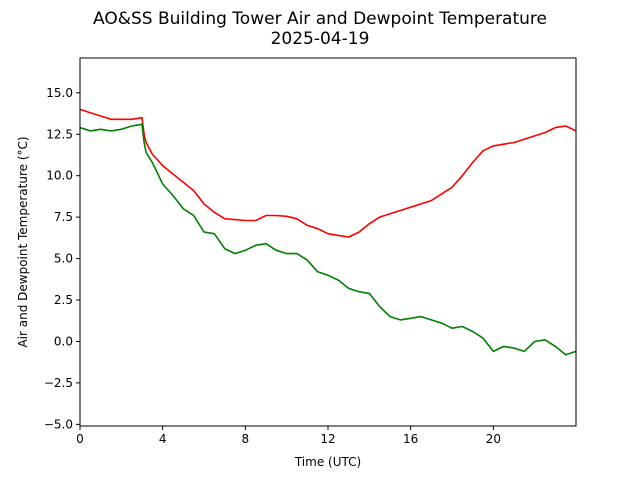 Image resolution: width=640 pixels, height=480 pixels. What do you see at coordinates (63, 341) in the screenshot?
I see `y-tick-label: 0.0` at bounding box center [63, 341].